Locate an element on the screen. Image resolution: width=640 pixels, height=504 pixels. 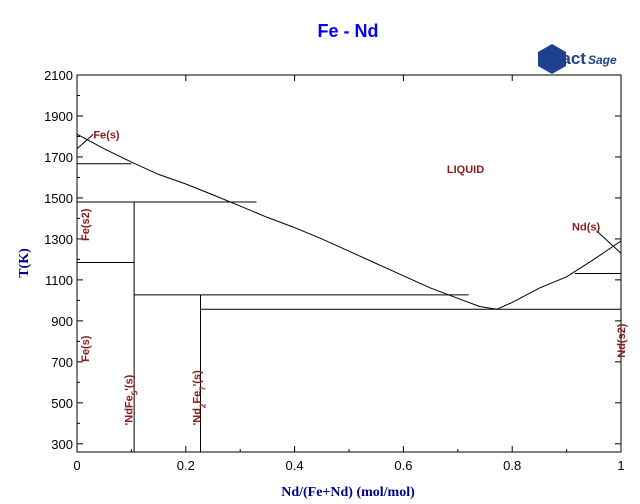
logo-text-fact: Fact is located at coordinates (568, 58).